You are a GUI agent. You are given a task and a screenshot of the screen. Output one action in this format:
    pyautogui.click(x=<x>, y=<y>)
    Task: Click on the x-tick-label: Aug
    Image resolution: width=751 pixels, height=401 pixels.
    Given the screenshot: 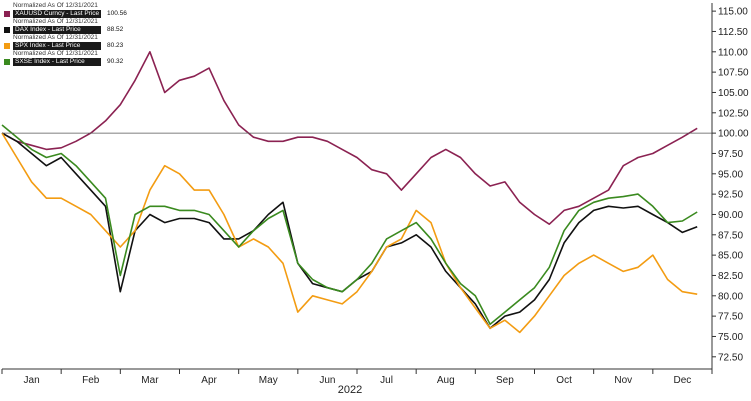 What is the action you would take?
    pyautogui.click(x=446, y=380)
    